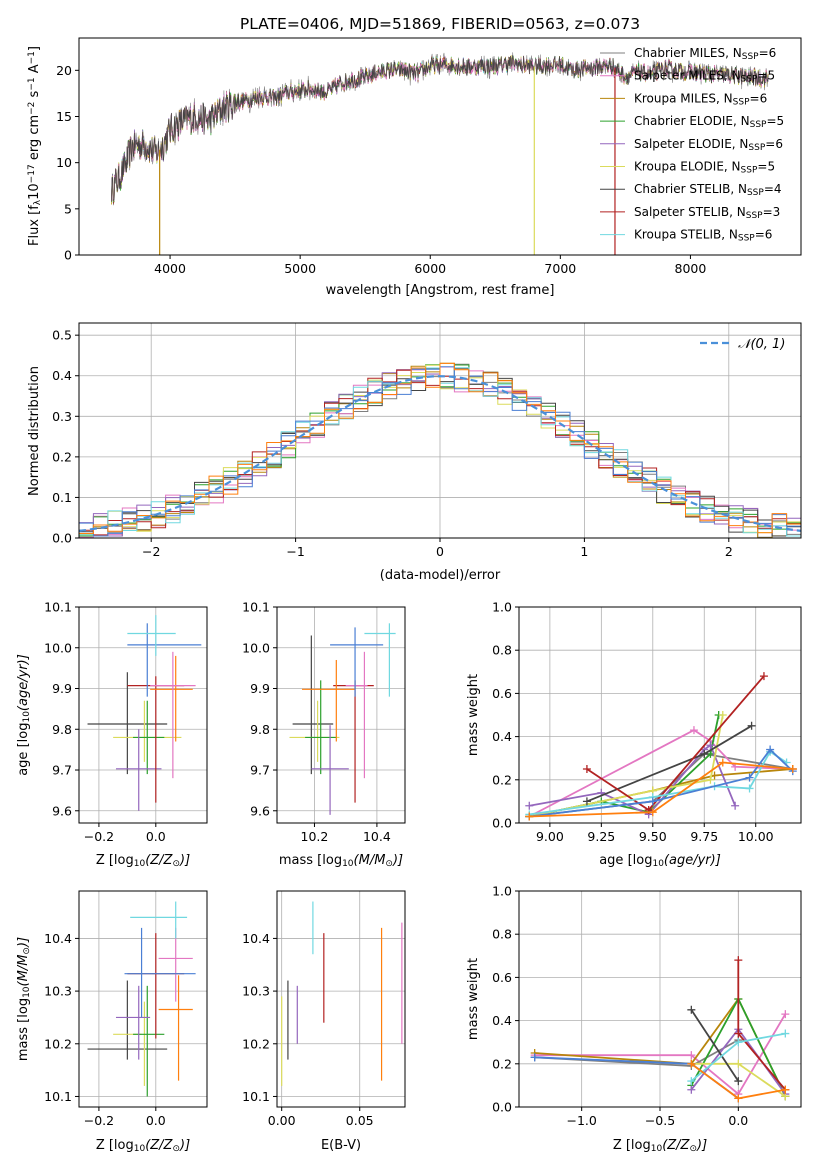 Image resolution: width=819 pixels, height=1170 pixels. Describe the element at coordinates (341, 1145) in the screenshot. I see `x-axis-label: E(B-V)` at that location.